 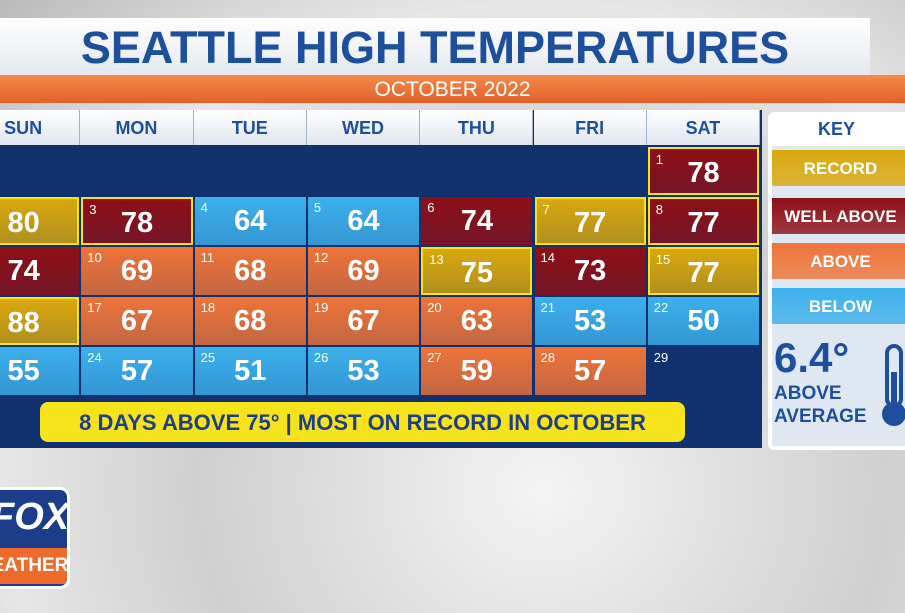 What do you see at coordinates (546, 209) in the screenshot?
I see `day-number: 7` at bounding box center [546, 209].